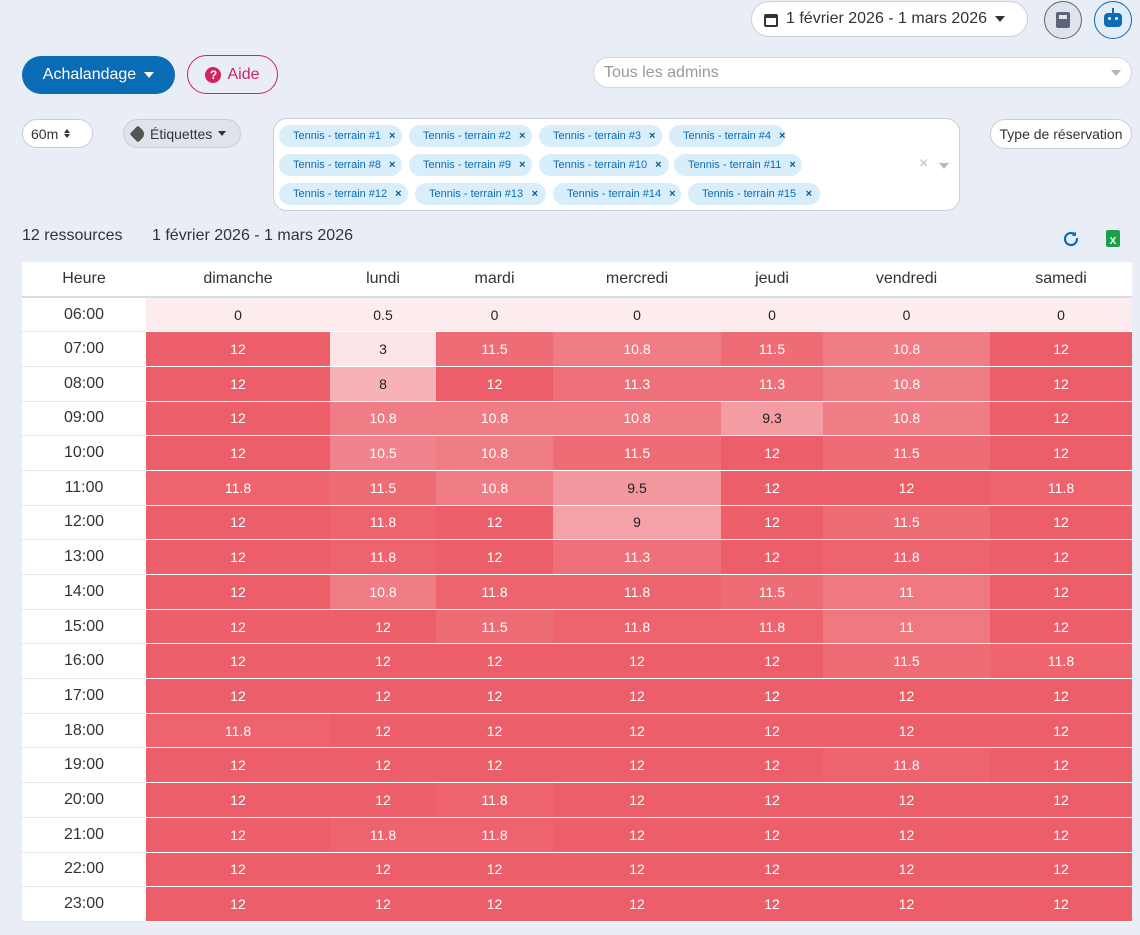 Image resolution: width=1140 pixels, height=935 pixels. I want to click on heatmap-cell: 10.5, so click(383, 453).